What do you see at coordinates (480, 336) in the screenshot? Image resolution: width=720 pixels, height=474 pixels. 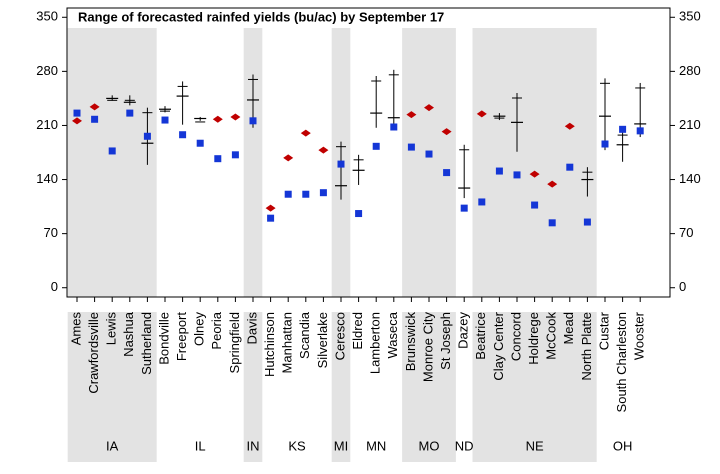 I see `x-tick-label: Beatrice` at bounding box center [480, 336].